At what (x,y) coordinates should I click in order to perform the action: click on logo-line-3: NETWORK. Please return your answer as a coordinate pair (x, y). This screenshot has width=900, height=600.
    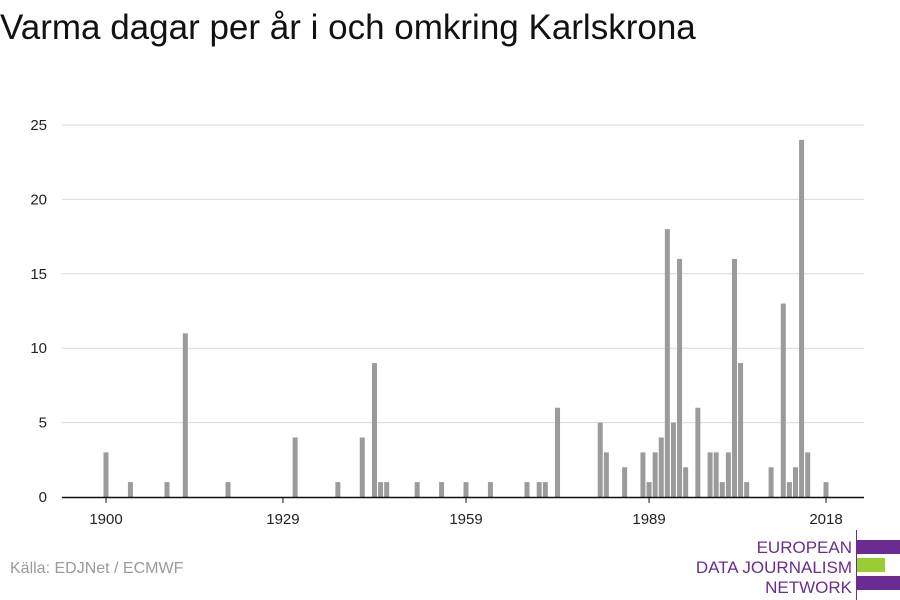
    Looking at the image, I should click on (808, 587).